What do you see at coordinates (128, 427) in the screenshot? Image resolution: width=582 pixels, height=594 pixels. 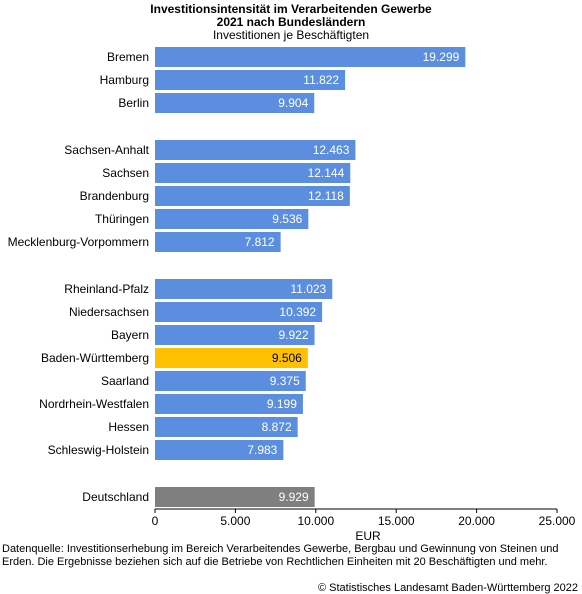 I see `category-label: Hessen` at bounding box center [128, 427].